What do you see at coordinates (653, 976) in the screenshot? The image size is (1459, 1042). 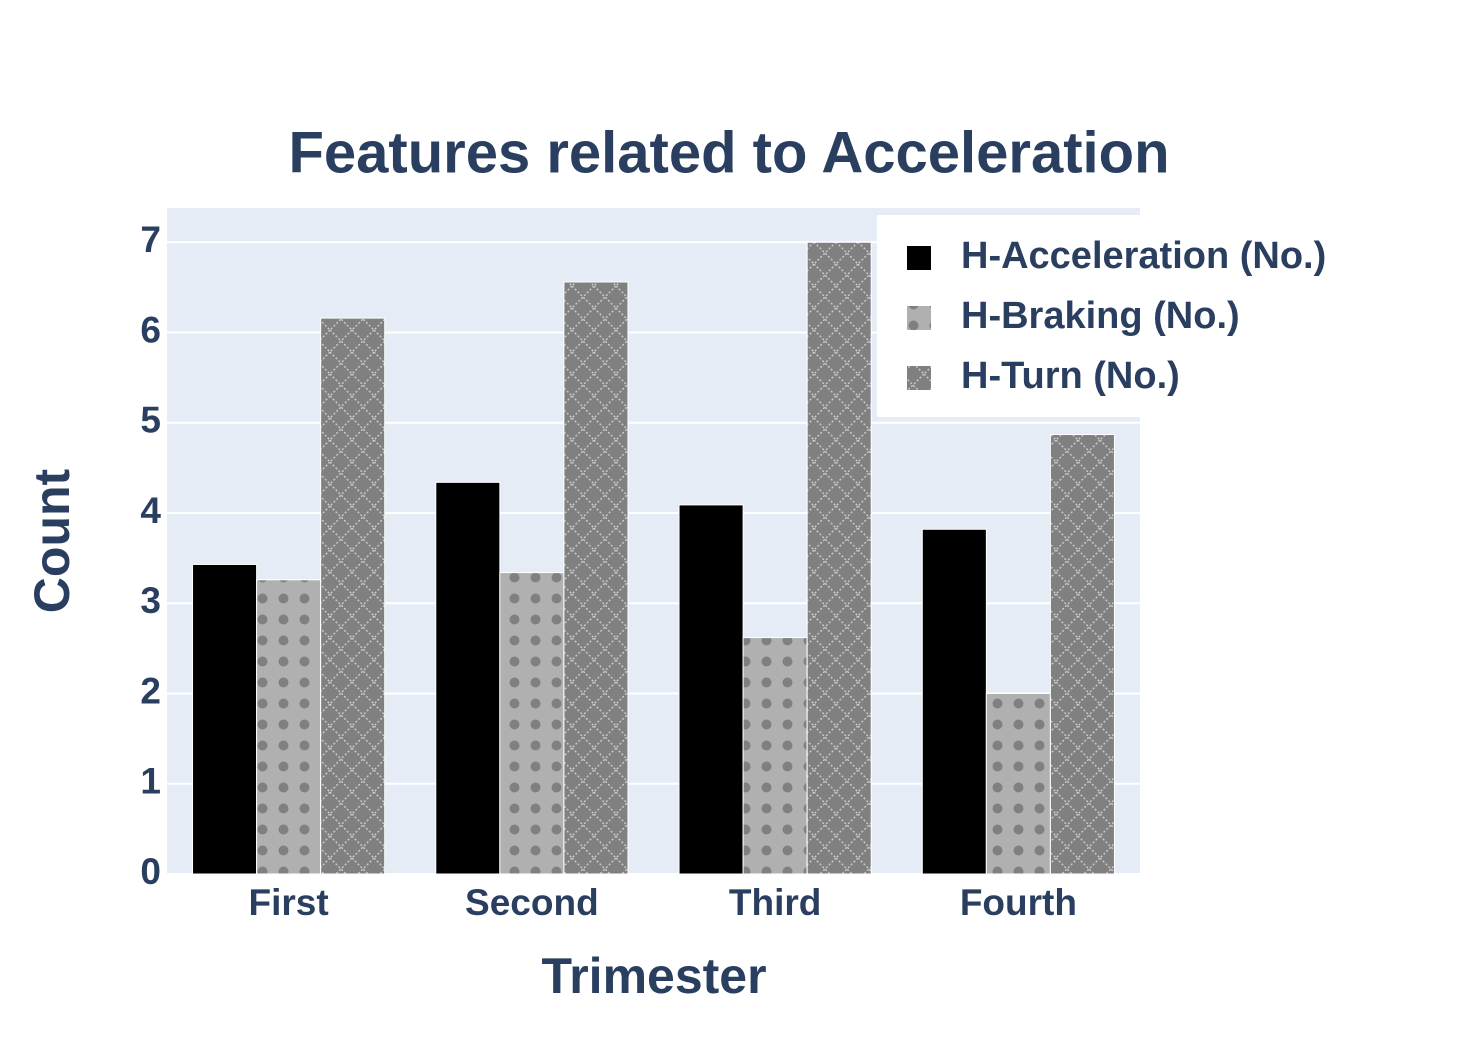 I see `x-axis-title: Trimester` at bounding box center [653, 976].